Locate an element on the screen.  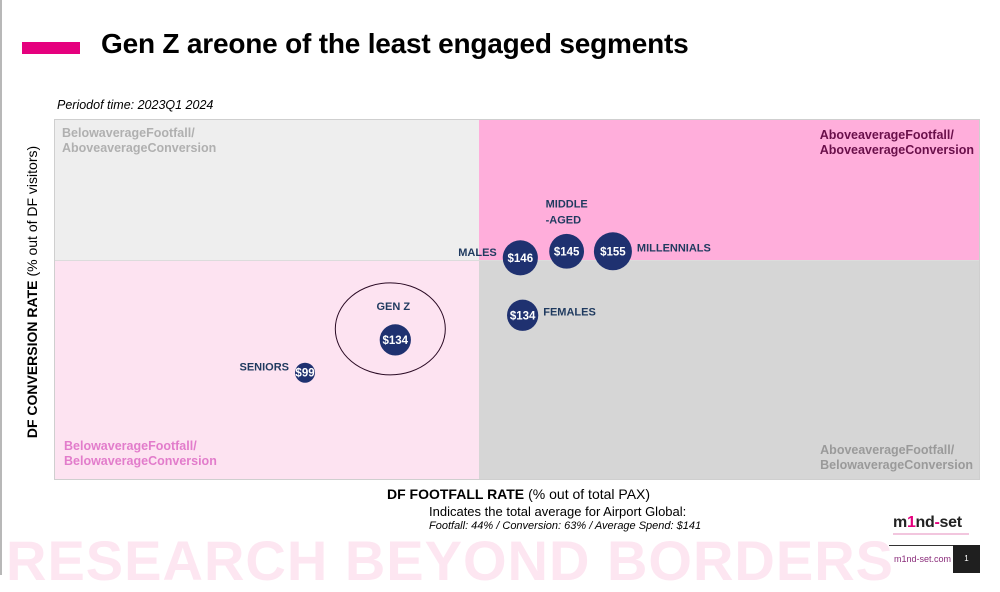
page-number: 1 is located at coordinates (966, 559).